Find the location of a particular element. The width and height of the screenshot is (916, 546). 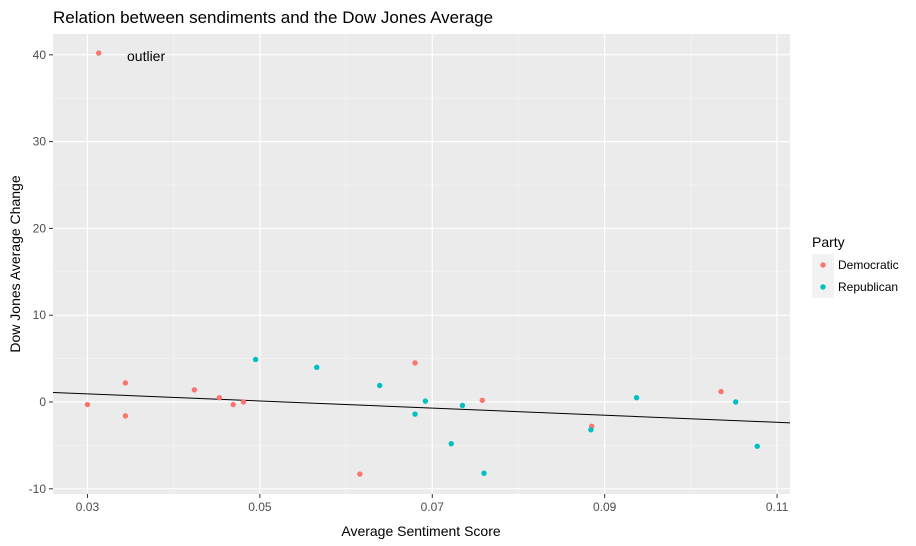

x-axis-ticks: 0.03 0.05 0.07 0.09 0.11 is located at coordinates (432, 504).